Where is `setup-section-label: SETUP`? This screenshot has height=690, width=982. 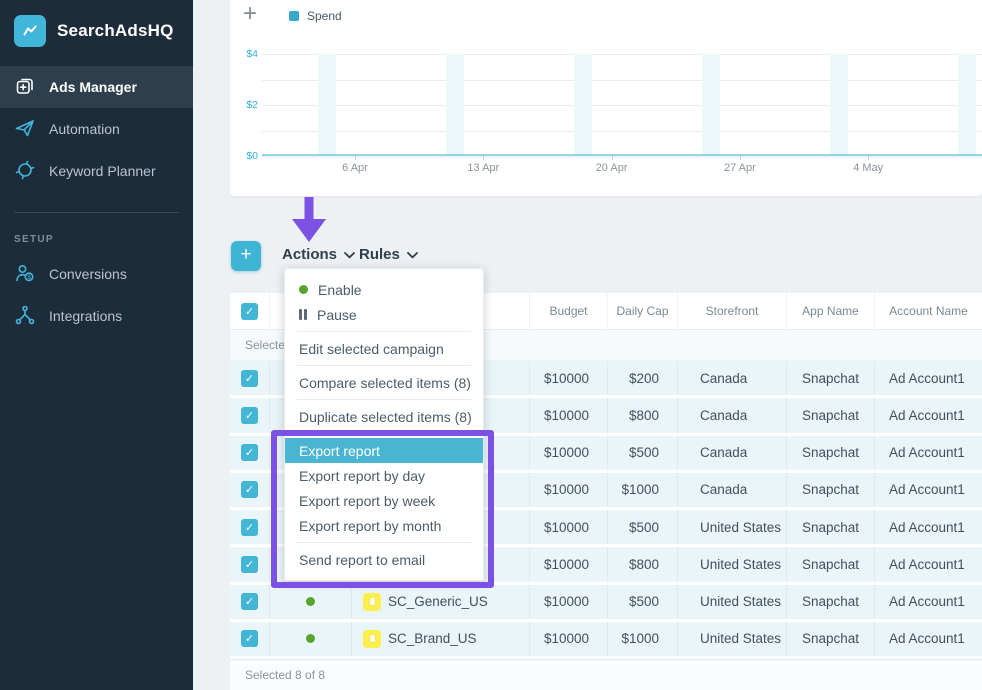 setup-section-label: SETUP is located at coordinates (34, 239).